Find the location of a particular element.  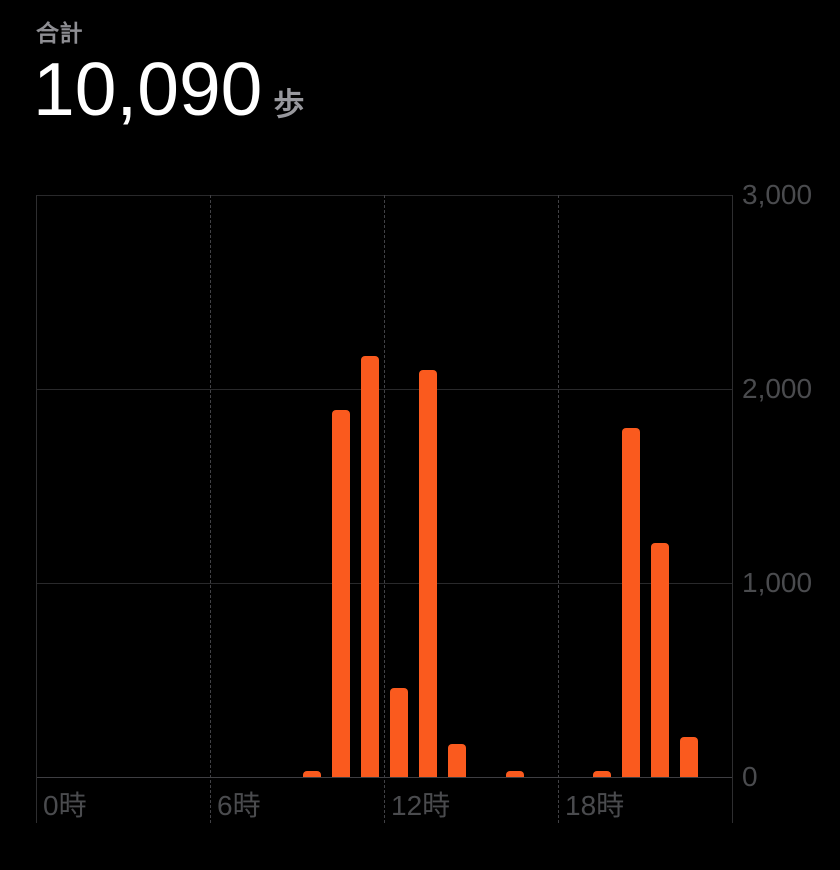

total-value-row: 10,090 歩 is located at coordinates (168, 89).